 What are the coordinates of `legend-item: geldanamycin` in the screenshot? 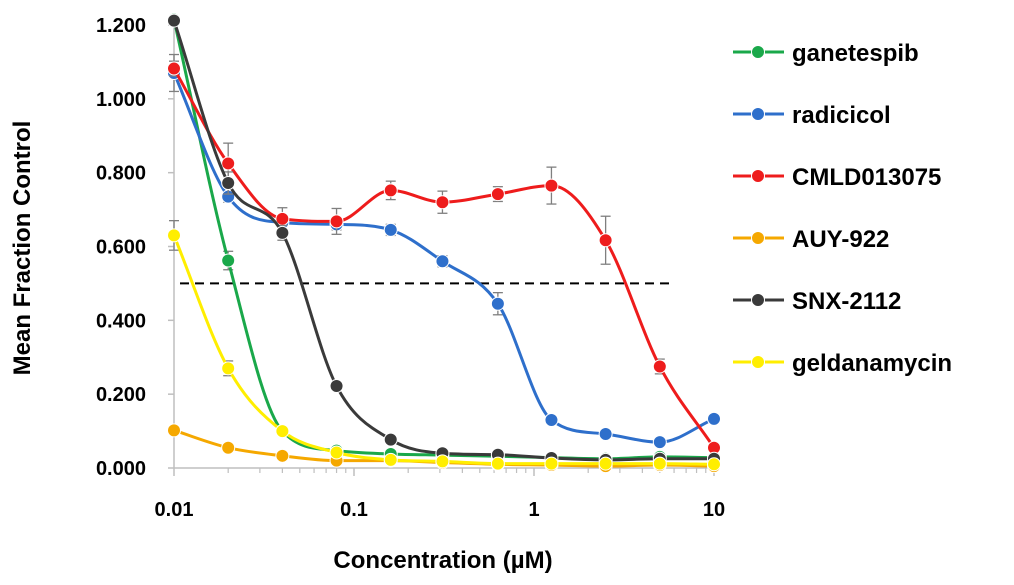 It's located at (842, 363).